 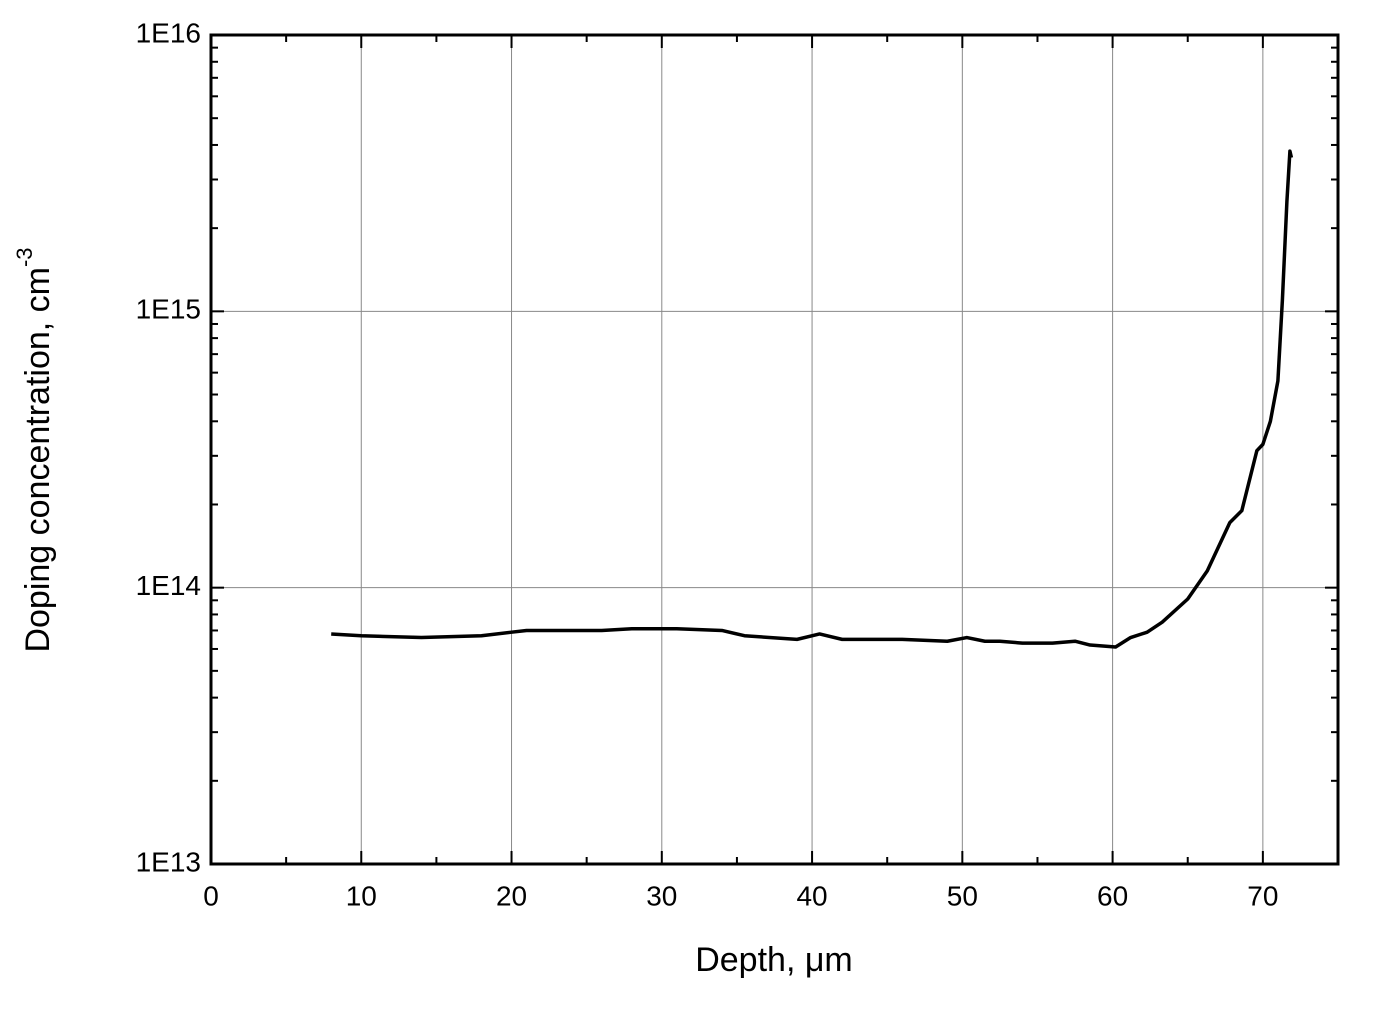 I want to click on y-tick-label: 1E16, so click(x=168, y=32).